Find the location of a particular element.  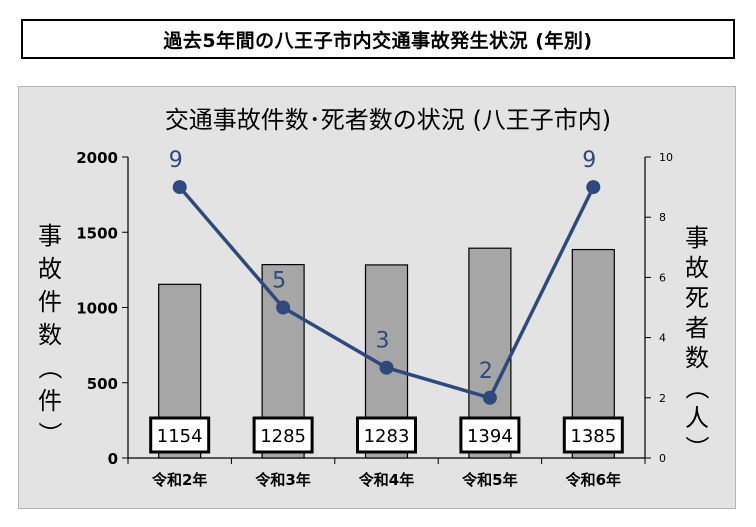

page-heading: 過去5年間の八王子市内交通事故発生状況 (年別) is located at coordinates (378, 40).